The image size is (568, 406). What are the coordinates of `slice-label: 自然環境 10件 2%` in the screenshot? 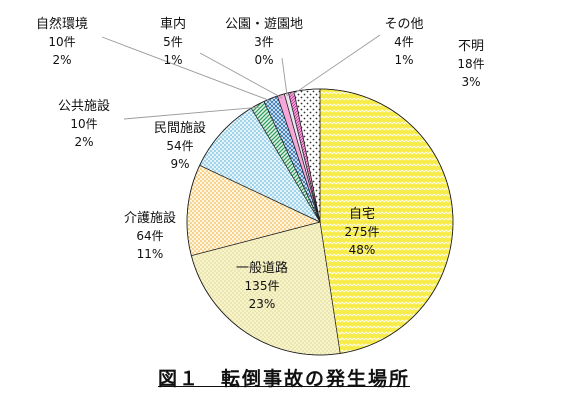 It's located at (62, 41).